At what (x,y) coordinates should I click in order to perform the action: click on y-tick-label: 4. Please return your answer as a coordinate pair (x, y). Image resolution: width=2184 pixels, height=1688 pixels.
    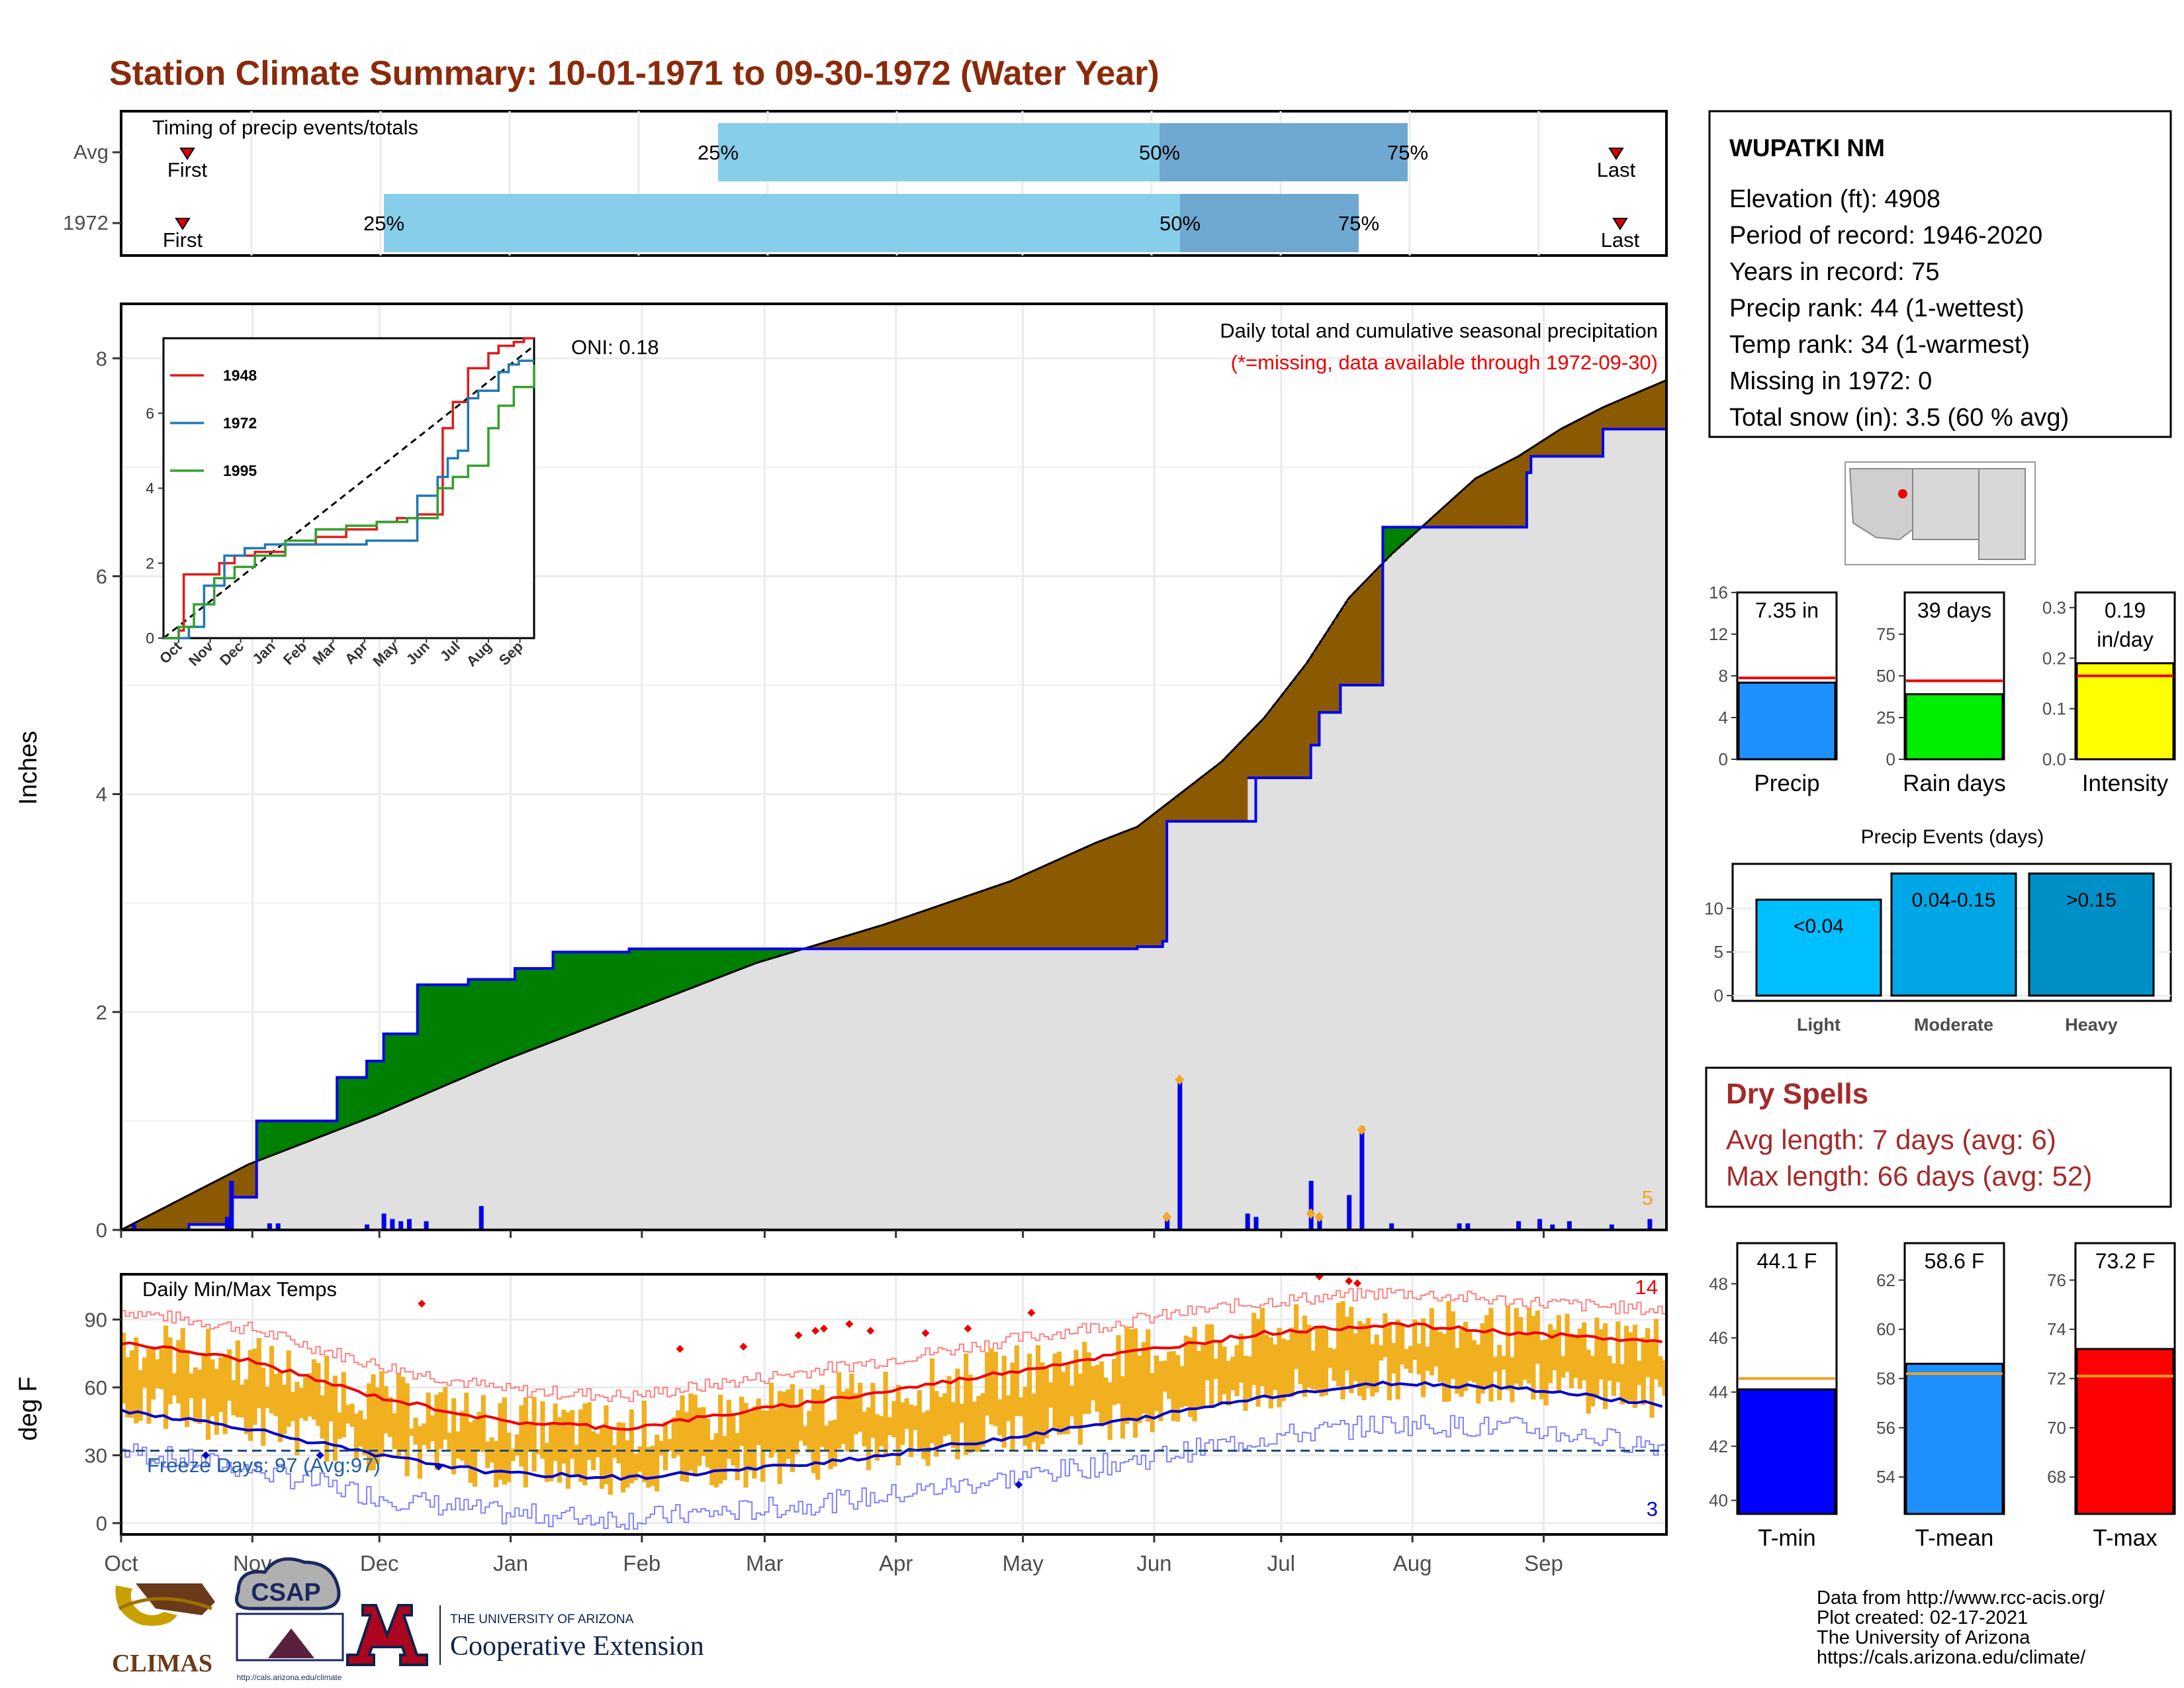
    Looking at the image, I should click on (1723, 717).